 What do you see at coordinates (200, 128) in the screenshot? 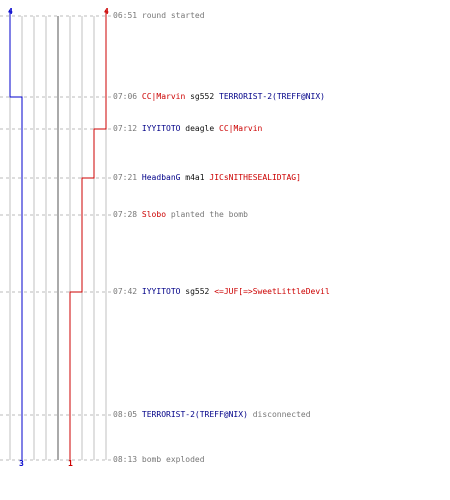
I see `weapon-label: deagle` at bounding box center [200, 128].